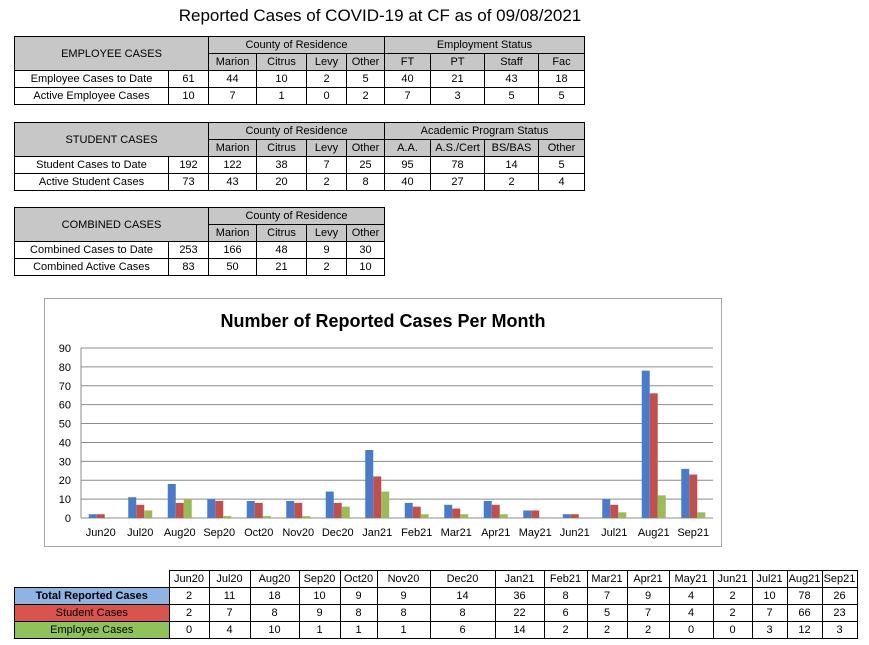 This screenshot has height=645, width=869. What do you see at coordinates (511, 62) in the screenshot?
I see `col-header: Staff` at bounding box center [511, 62].